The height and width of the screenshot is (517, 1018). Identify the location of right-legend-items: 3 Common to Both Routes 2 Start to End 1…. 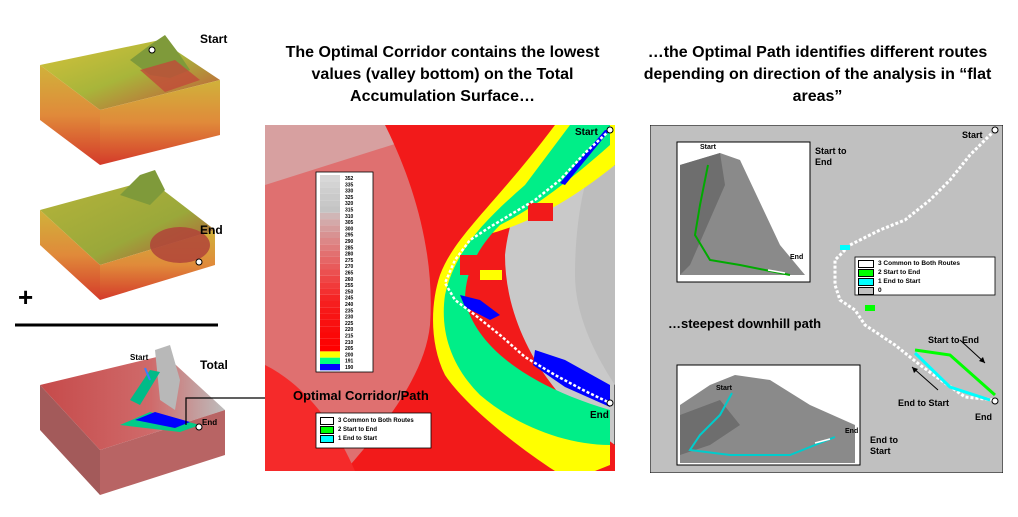
(926, 277).